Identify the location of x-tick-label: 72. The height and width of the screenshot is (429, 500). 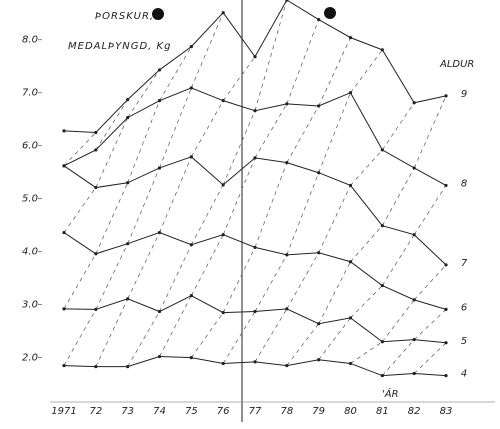
(95, 411).